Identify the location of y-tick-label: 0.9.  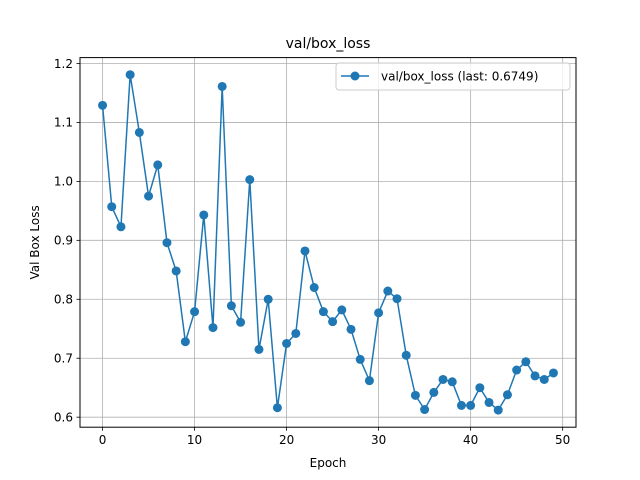
(63, 241).